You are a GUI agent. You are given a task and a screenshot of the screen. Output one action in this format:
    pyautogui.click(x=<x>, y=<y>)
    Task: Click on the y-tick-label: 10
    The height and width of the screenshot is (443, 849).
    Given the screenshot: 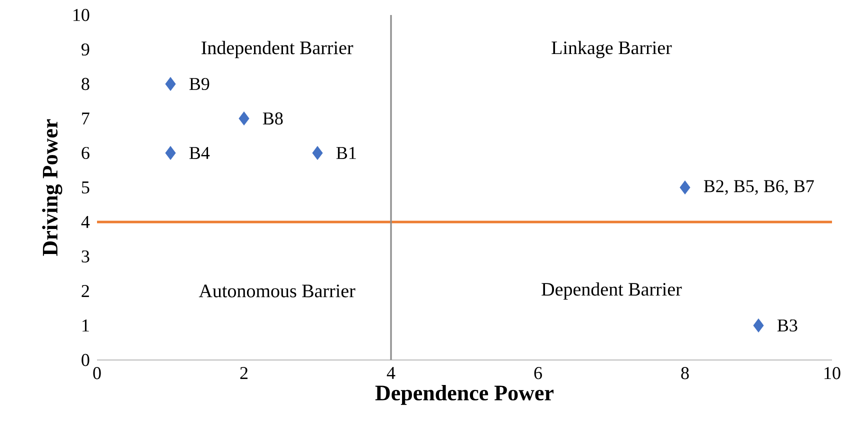 What is the action you would take?
    pyautogui.click(x=82, y=15)
    